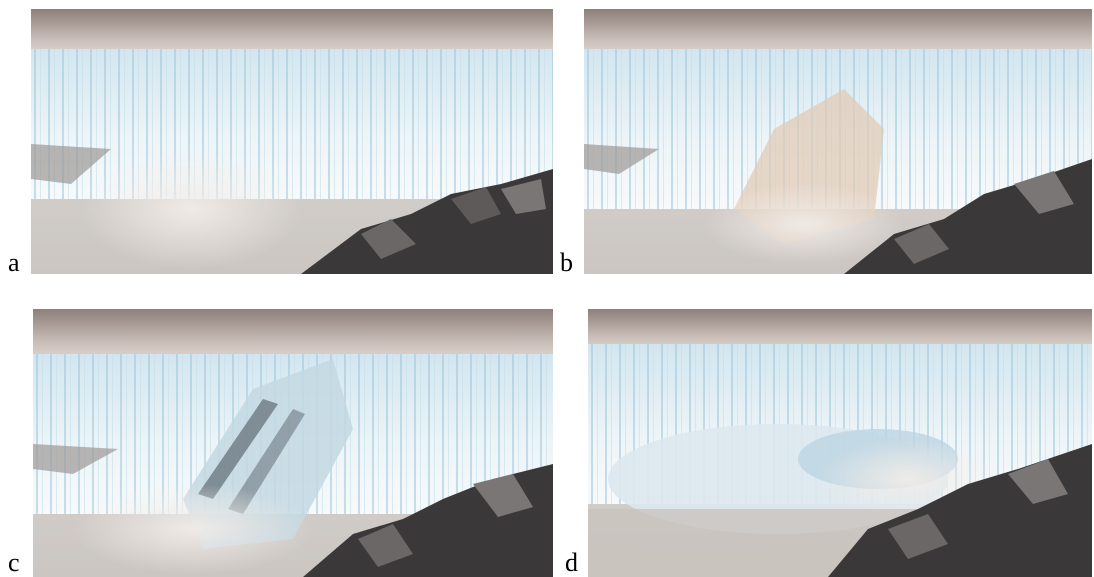 This screenshot has height=577, width=1094. I want to click on panel-label-a: a, so click(14, 262).